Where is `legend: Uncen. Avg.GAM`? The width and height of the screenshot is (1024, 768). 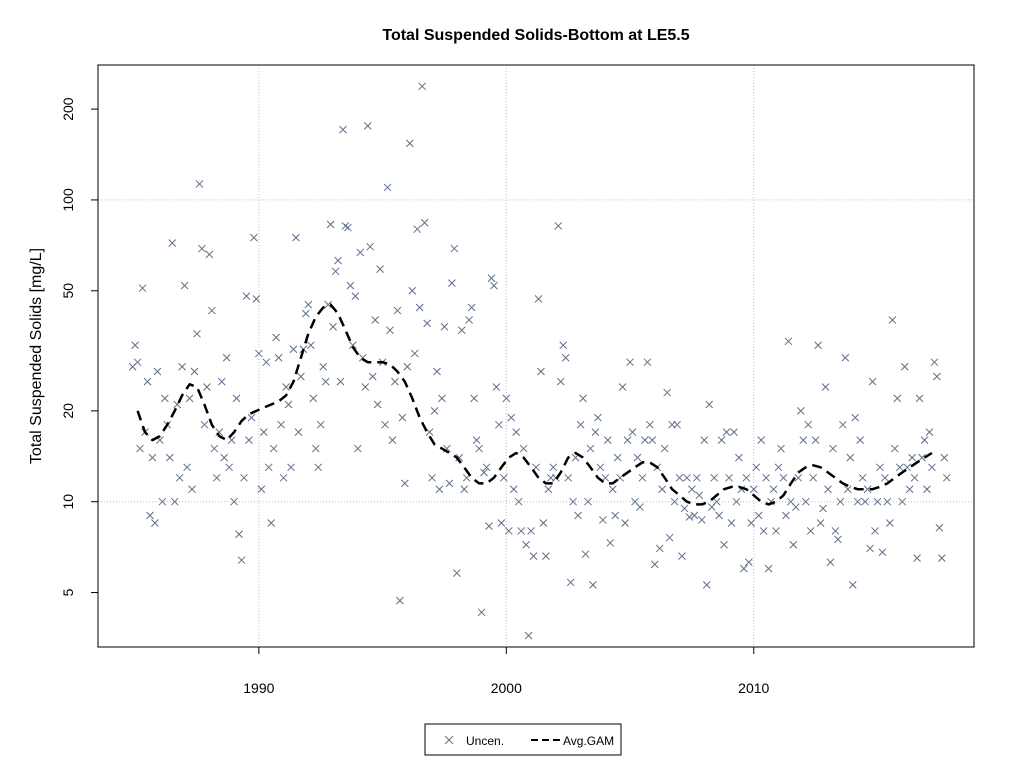
legend: Uncen. Avg.GAM is located at coordinates (523, 739).